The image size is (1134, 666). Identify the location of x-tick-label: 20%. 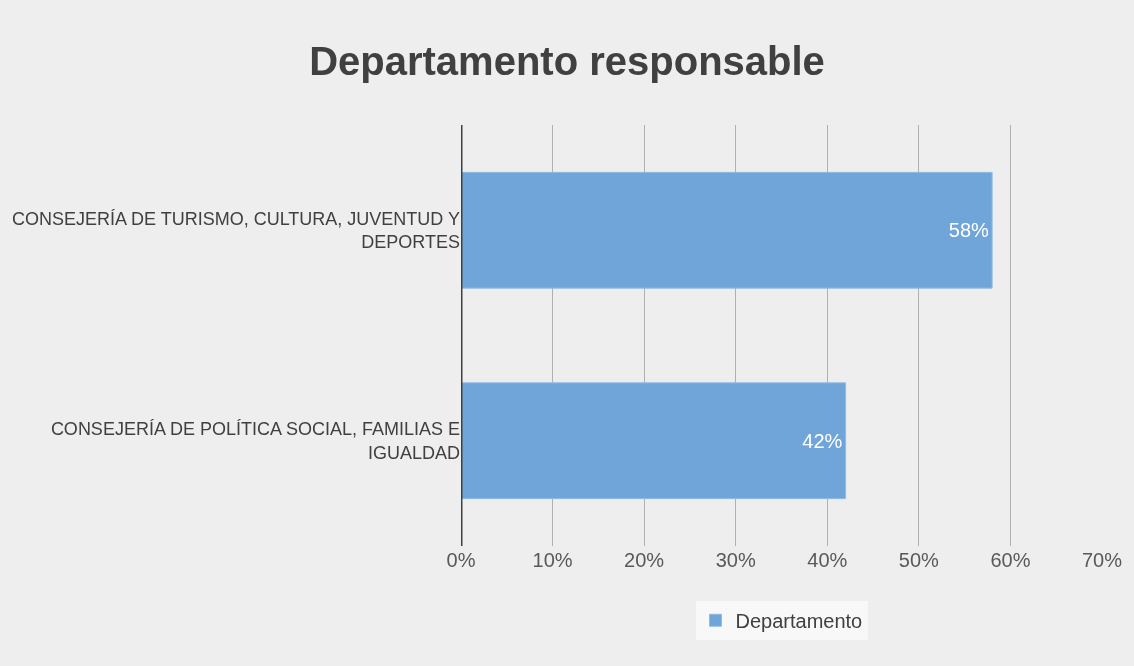
(644, 560).